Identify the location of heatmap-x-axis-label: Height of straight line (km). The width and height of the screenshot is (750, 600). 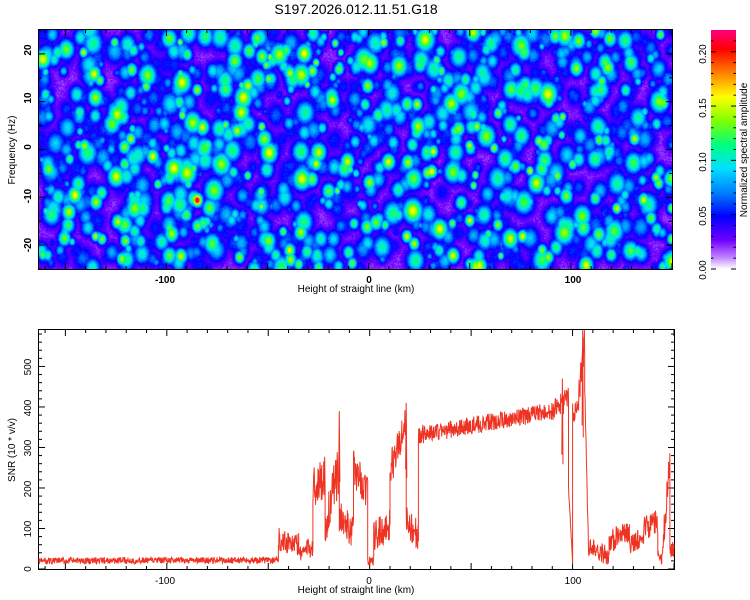
(356, 289).